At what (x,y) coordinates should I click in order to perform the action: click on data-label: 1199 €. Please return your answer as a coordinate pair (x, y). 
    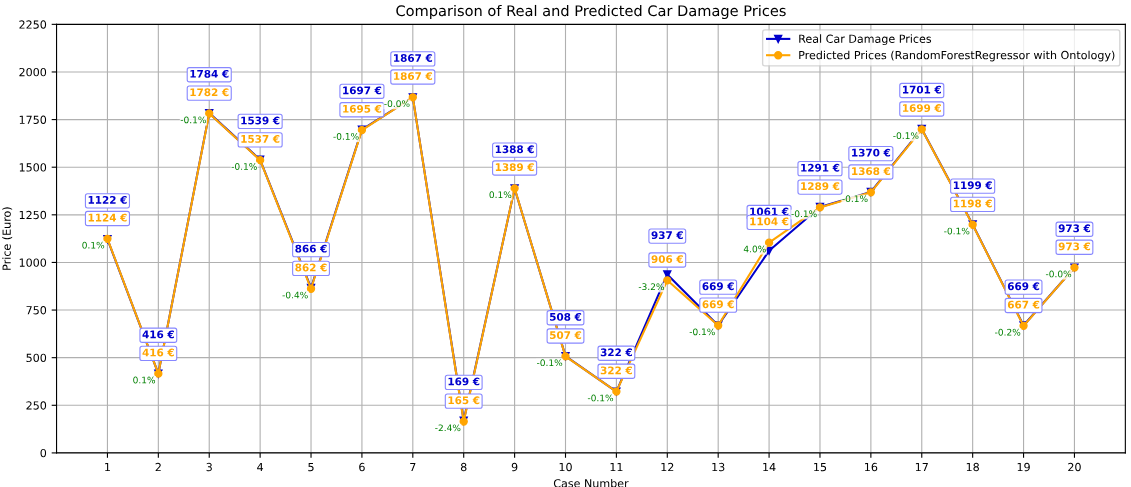
    Looking at the image, I should click on (972, 185).